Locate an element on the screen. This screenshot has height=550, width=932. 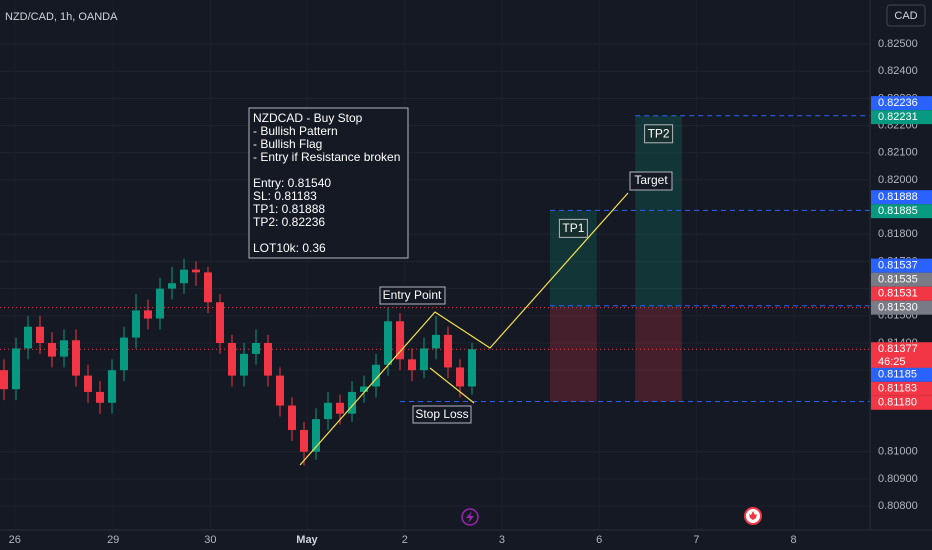
y-tick-label: 0.80900 is located at coordinates (898, 479).